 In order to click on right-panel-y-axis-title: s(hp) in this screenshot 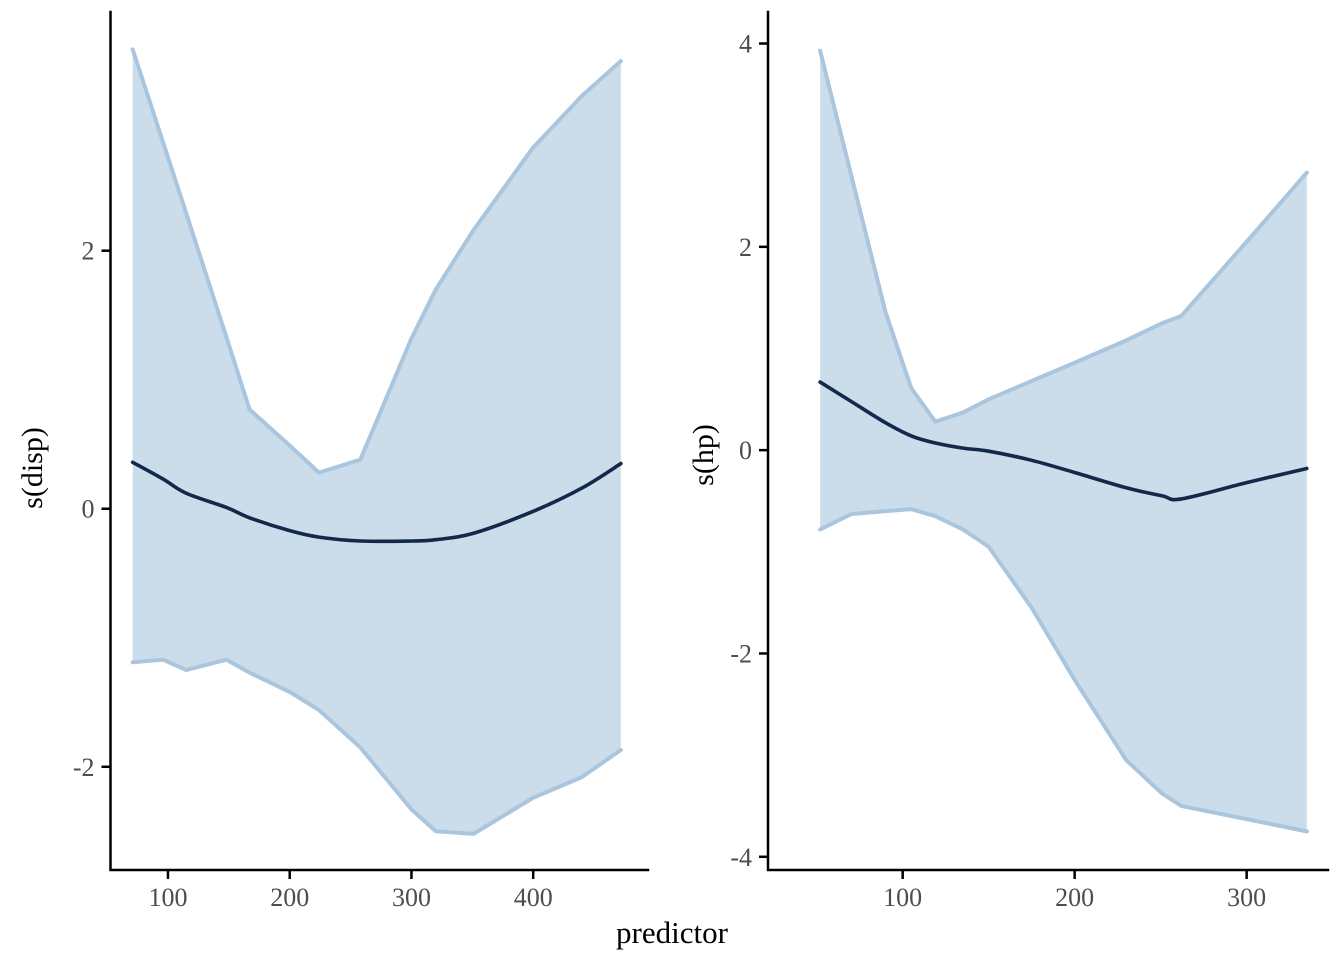, I will do `click(703, 455)`.